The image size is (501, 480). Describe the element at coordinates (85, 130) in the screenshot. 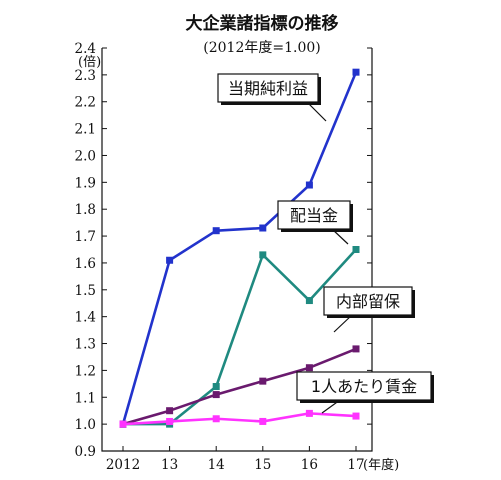

I see `y-tick-label: 2.1` at that location.